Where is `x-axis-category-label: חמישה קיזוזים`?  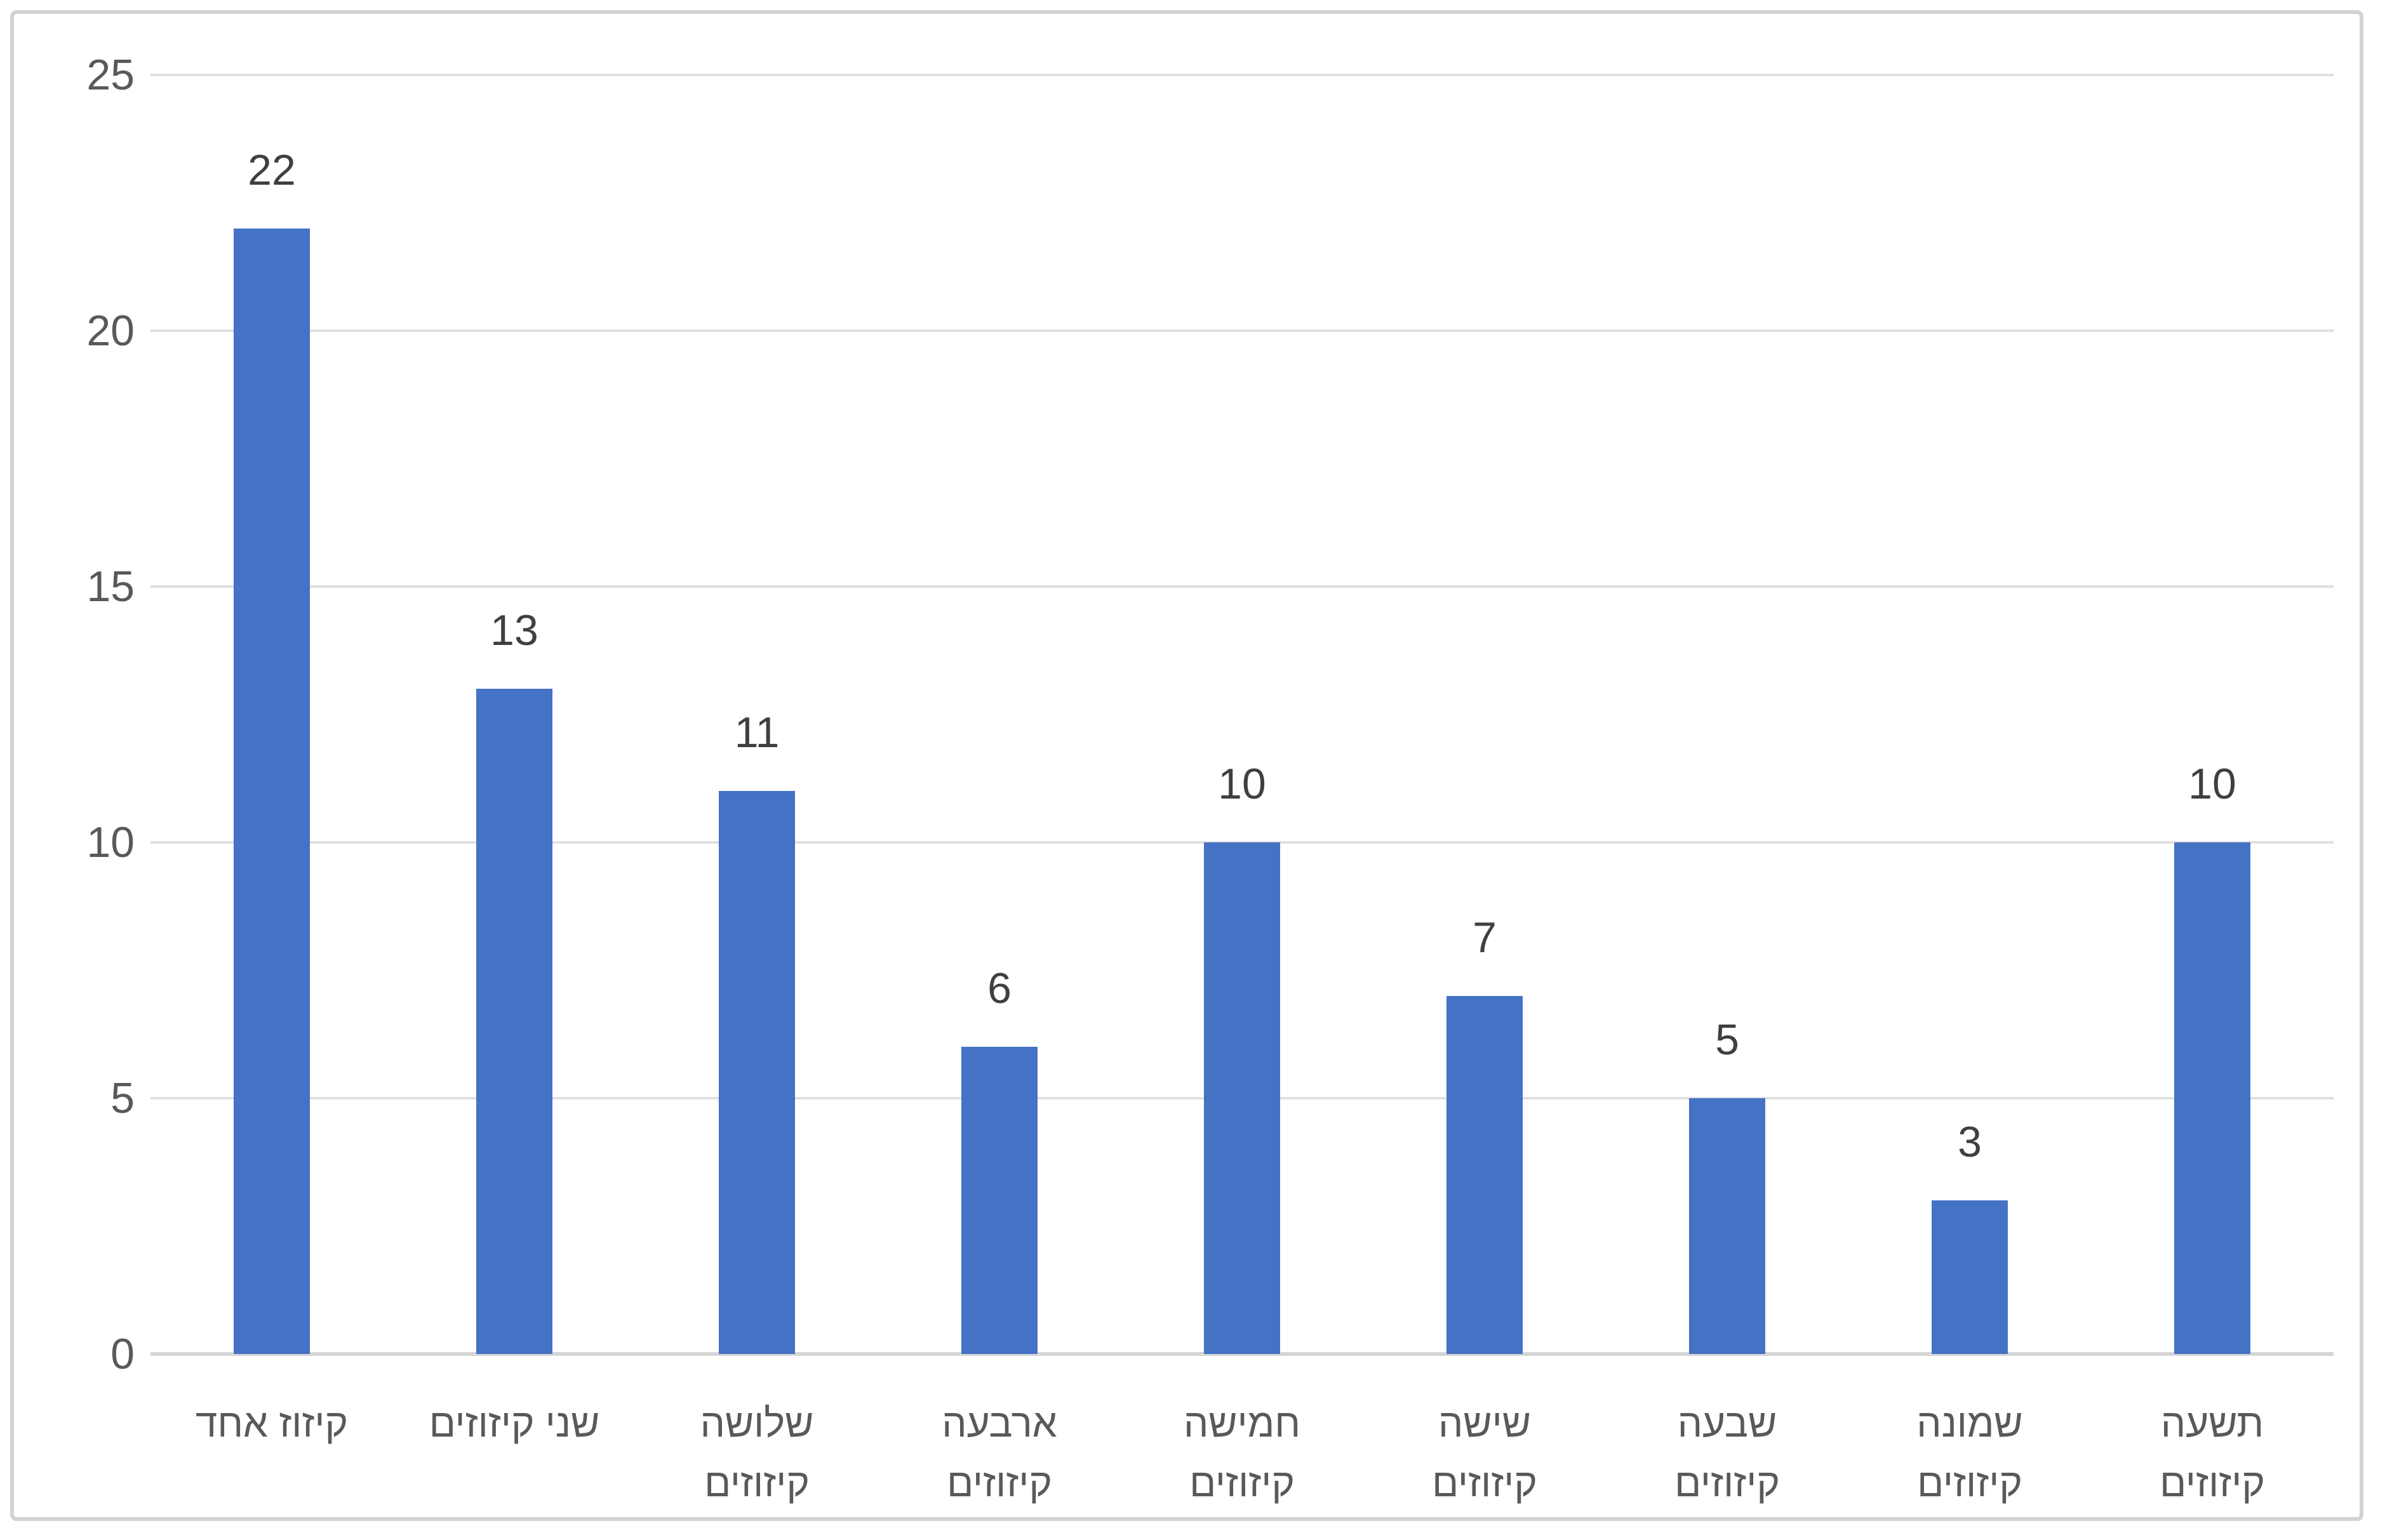
x-axis-category-label: חמישה קיזוזים is located at coordinates (1242, 1453).